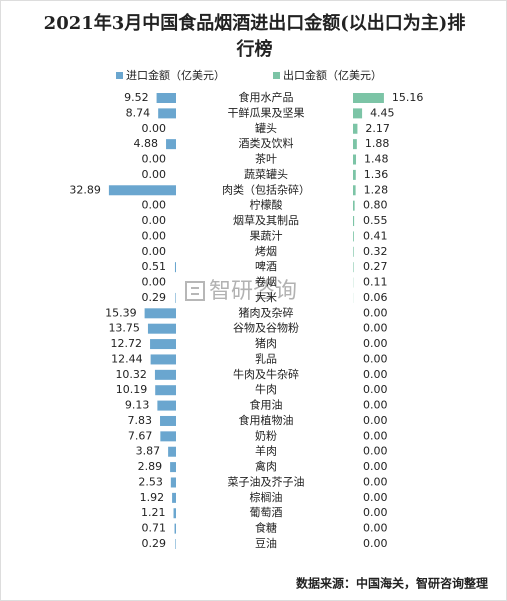  I want to click on category-label: 酒类及饮料, so click(266, 143).